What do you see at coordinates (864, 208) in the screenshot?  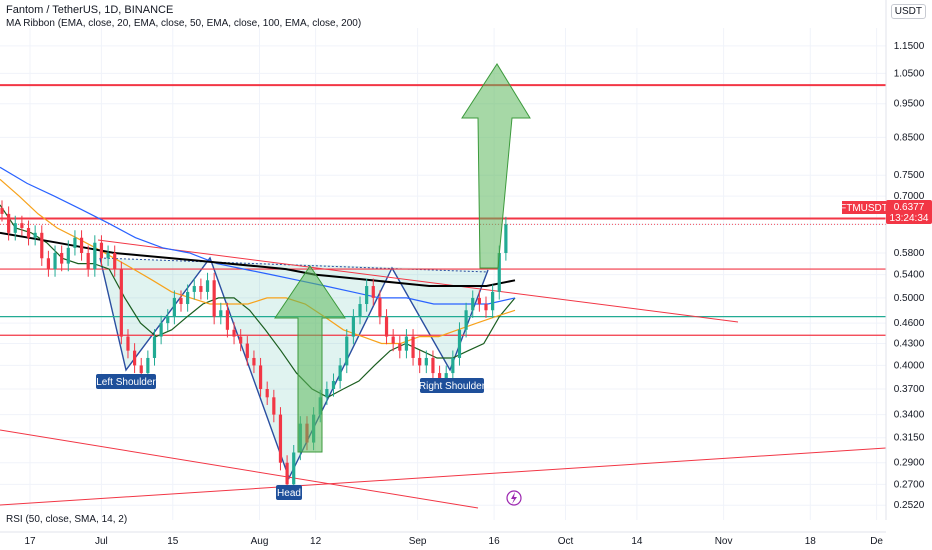 I see `price-badge-symbol: FTMUSDT` at bounding box center [864, 208].